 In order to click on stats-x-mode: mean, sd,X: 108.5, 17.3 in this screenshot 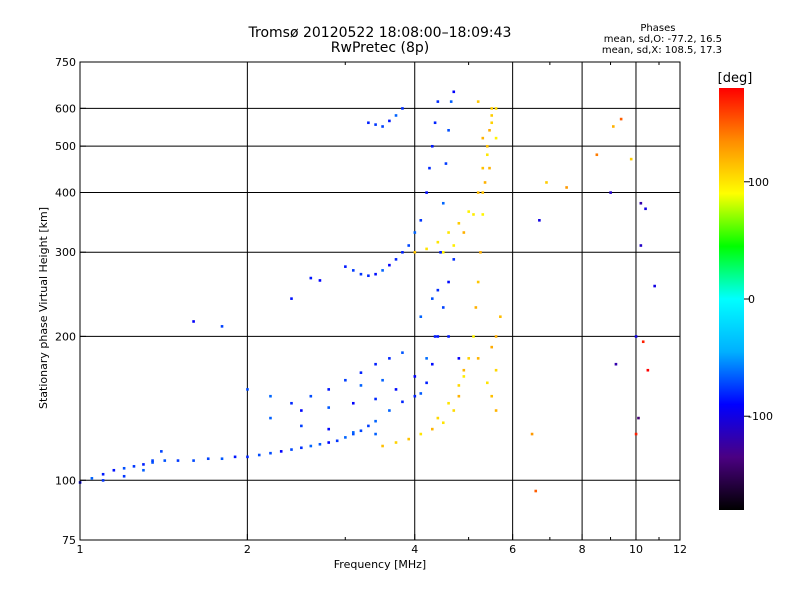, I will do `click(661, 50)`.